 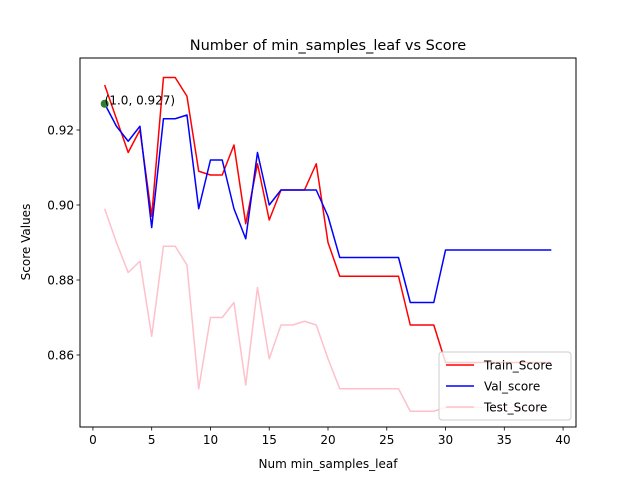 What do you see at coordinates (515, 408) in the screenshot?
I see `legend-label: Test_Score` at bounding box center [515, 408].